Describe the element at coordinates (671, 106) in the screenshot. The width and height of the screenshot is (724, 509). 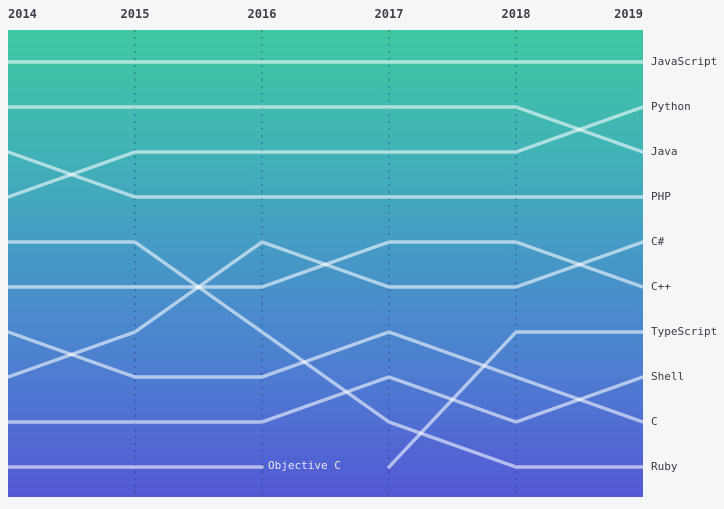
I see `language-label-python: Python` at that location.